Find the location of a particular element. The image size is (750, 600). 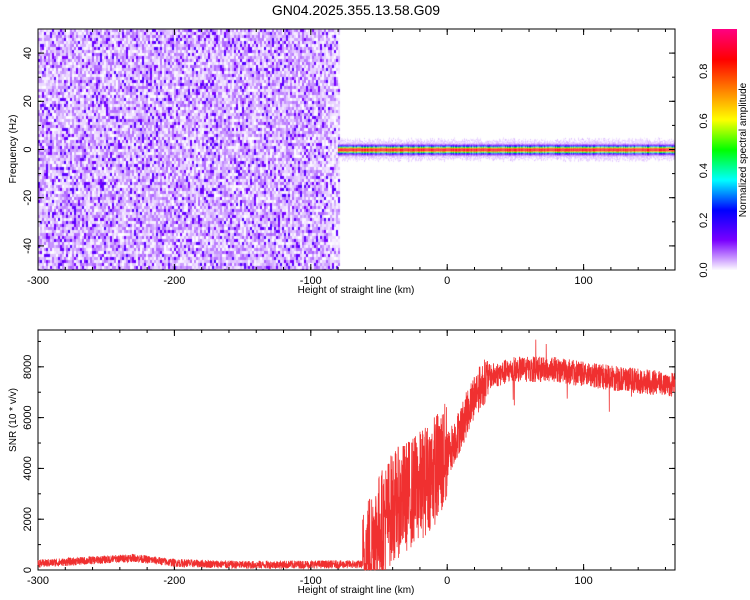

spec-ytick-label: -40 is located at coordinates (28, 246).